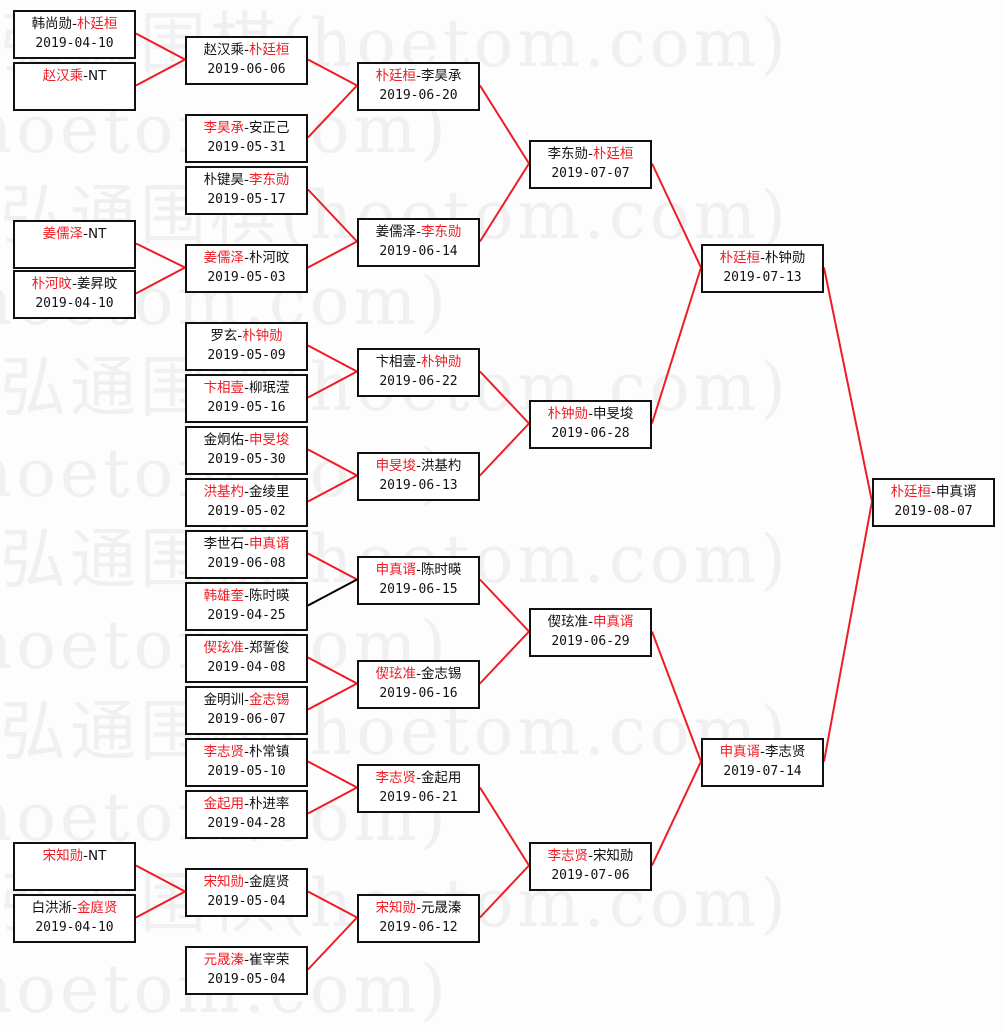 This screenshot has height=1032, width=1005. I want to click on player-1: 韩雄奎, so click(224, 596).